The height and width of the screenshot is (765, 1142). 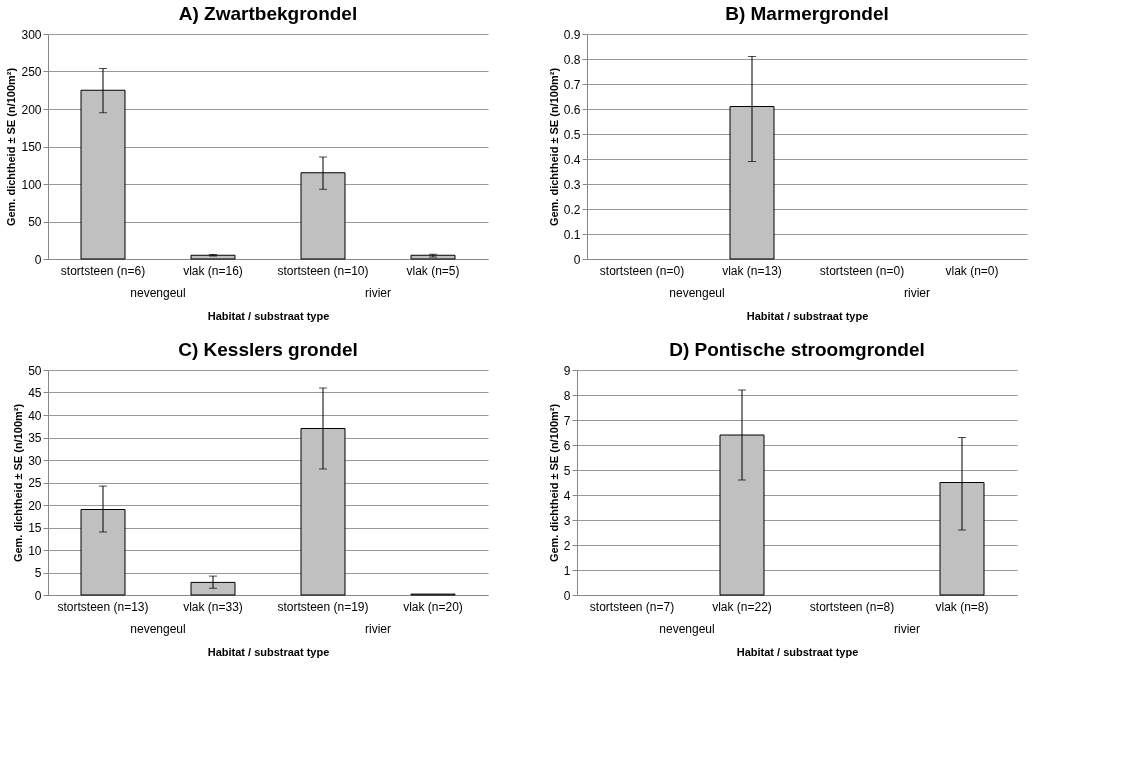 I want to click on y-tick-label: 45, so click(x=35, y=393).